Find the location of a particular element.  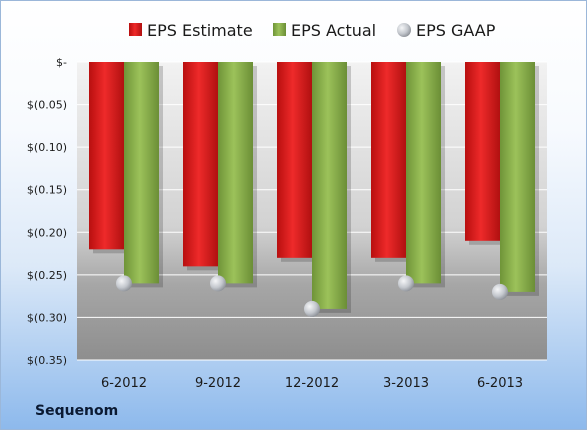

y-tick-label: $- is located at coordinates (61, 62).